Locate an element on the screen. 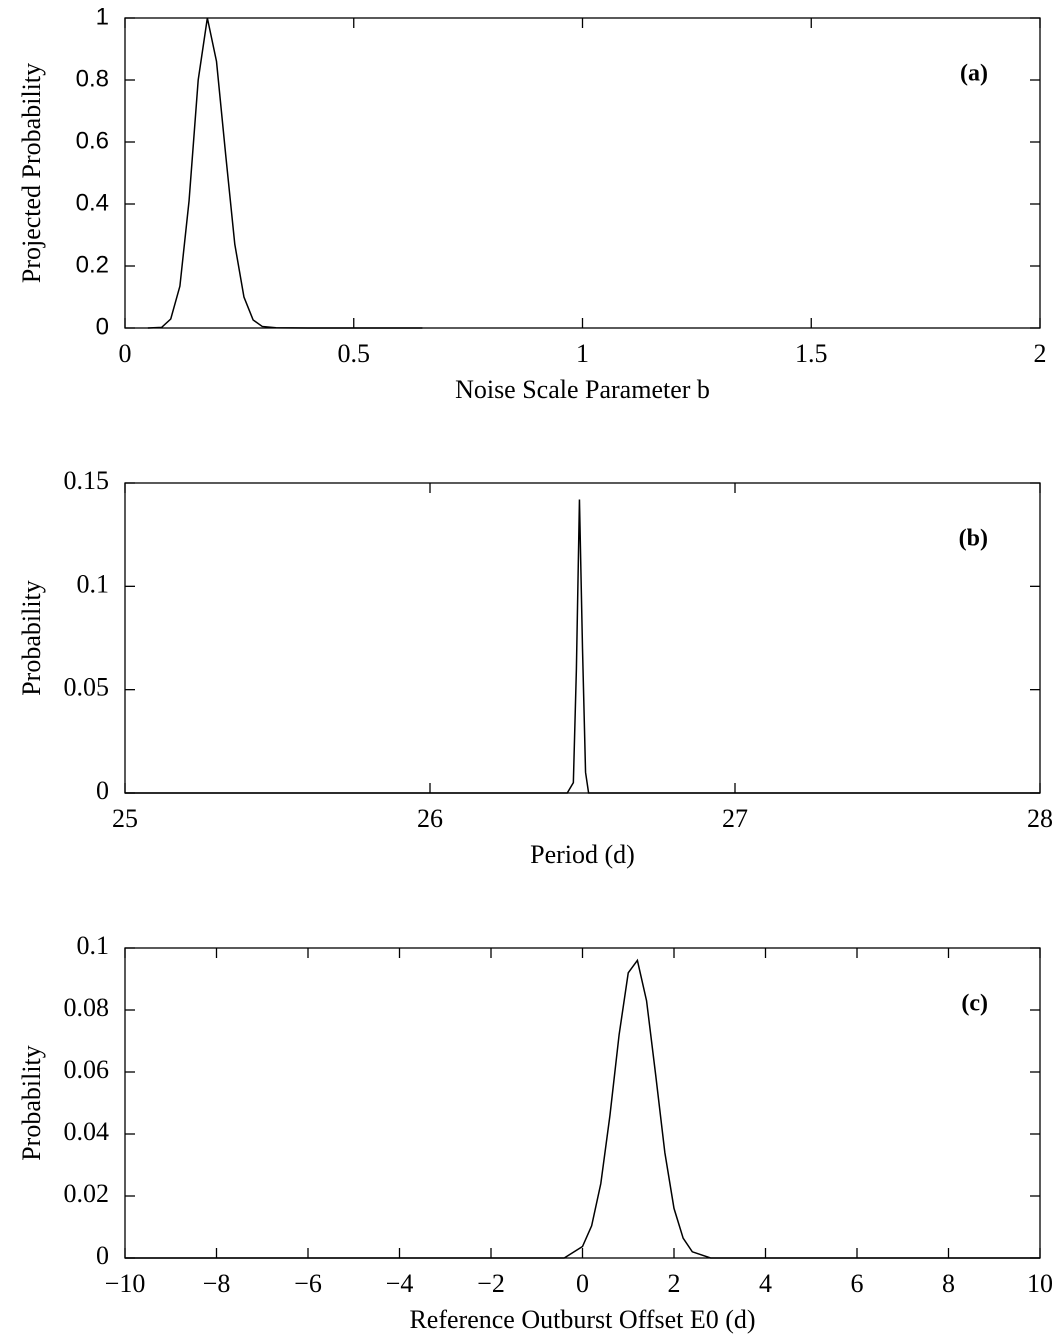  y-tick-label: 0.05 is located at coordinates (87, 687).